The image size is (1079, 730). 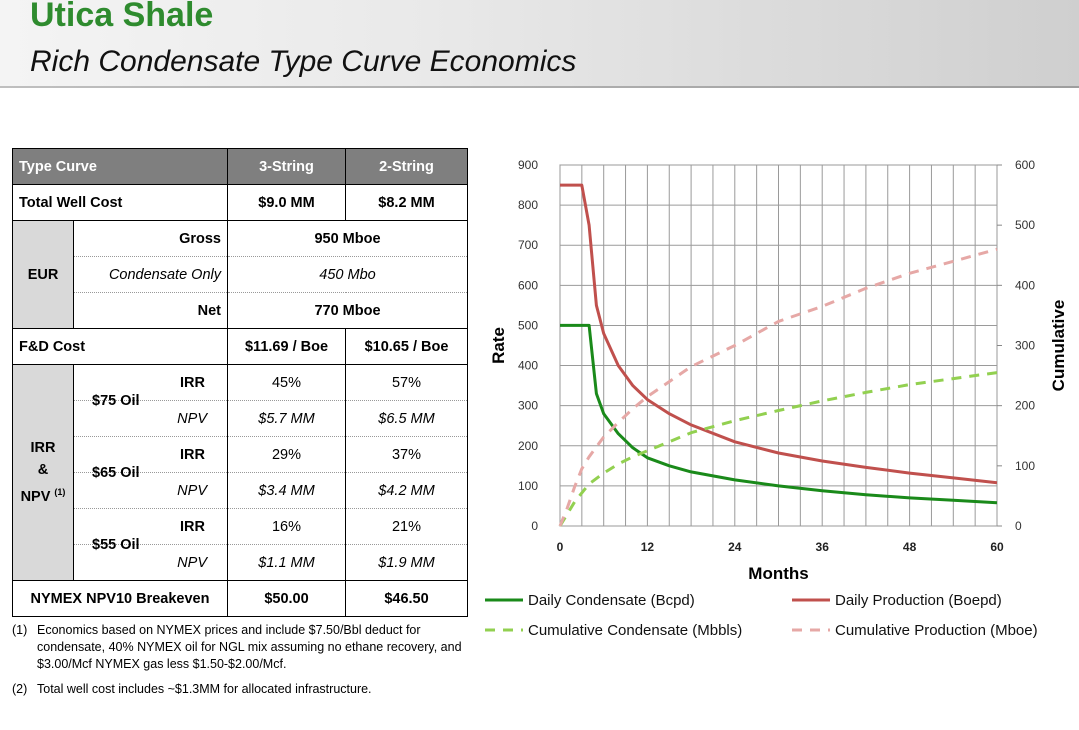 What do you see at coordinates (286, 418) in the screenshot?
I see `scenario-75-npv-3-string: $5.7 MM` at bounding box center [286, 418].